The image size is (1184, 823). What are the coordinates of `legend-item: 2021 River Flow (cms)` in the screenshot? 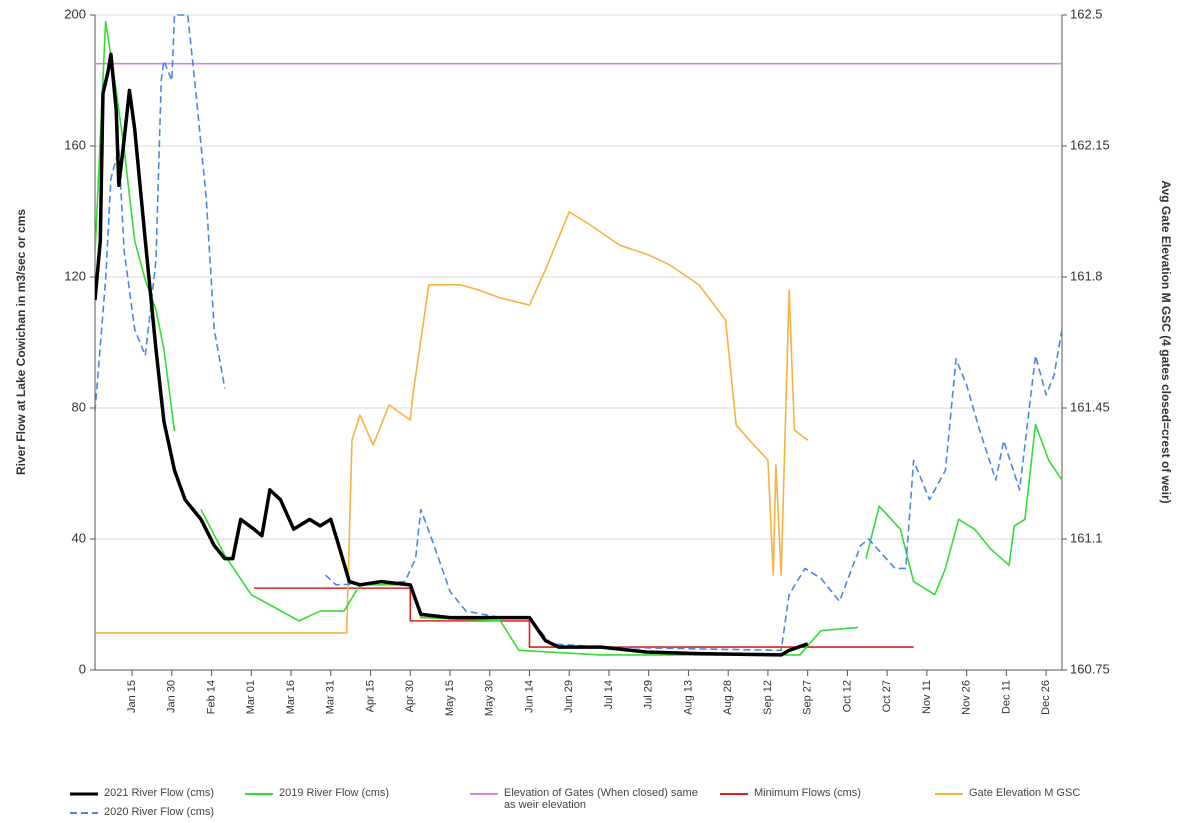 It's located at (142, 793).